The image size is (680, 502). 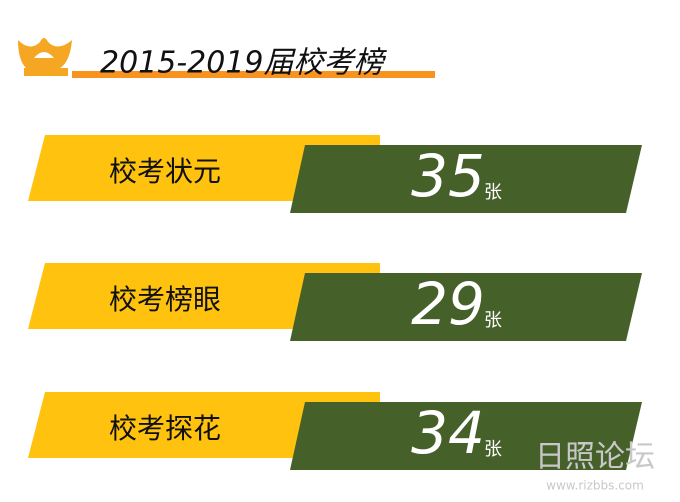 I want to click on row-label: 校考榜眼, so click(x=165, y=299).